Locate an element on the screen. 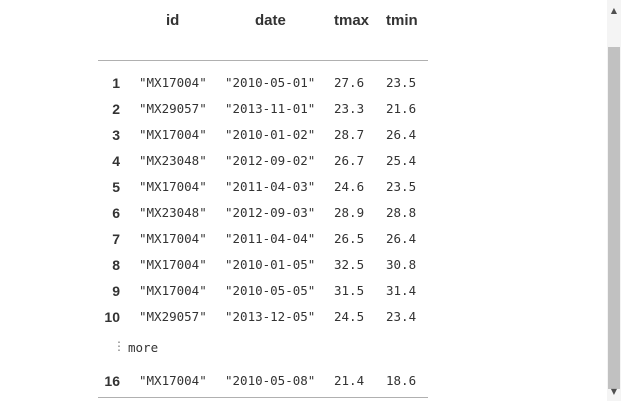 This screenshot has width=627, height=401. table-row: 6 "MX23048" "2012-09-03" 28.9 28.8 is located at coordinates (263, 212).